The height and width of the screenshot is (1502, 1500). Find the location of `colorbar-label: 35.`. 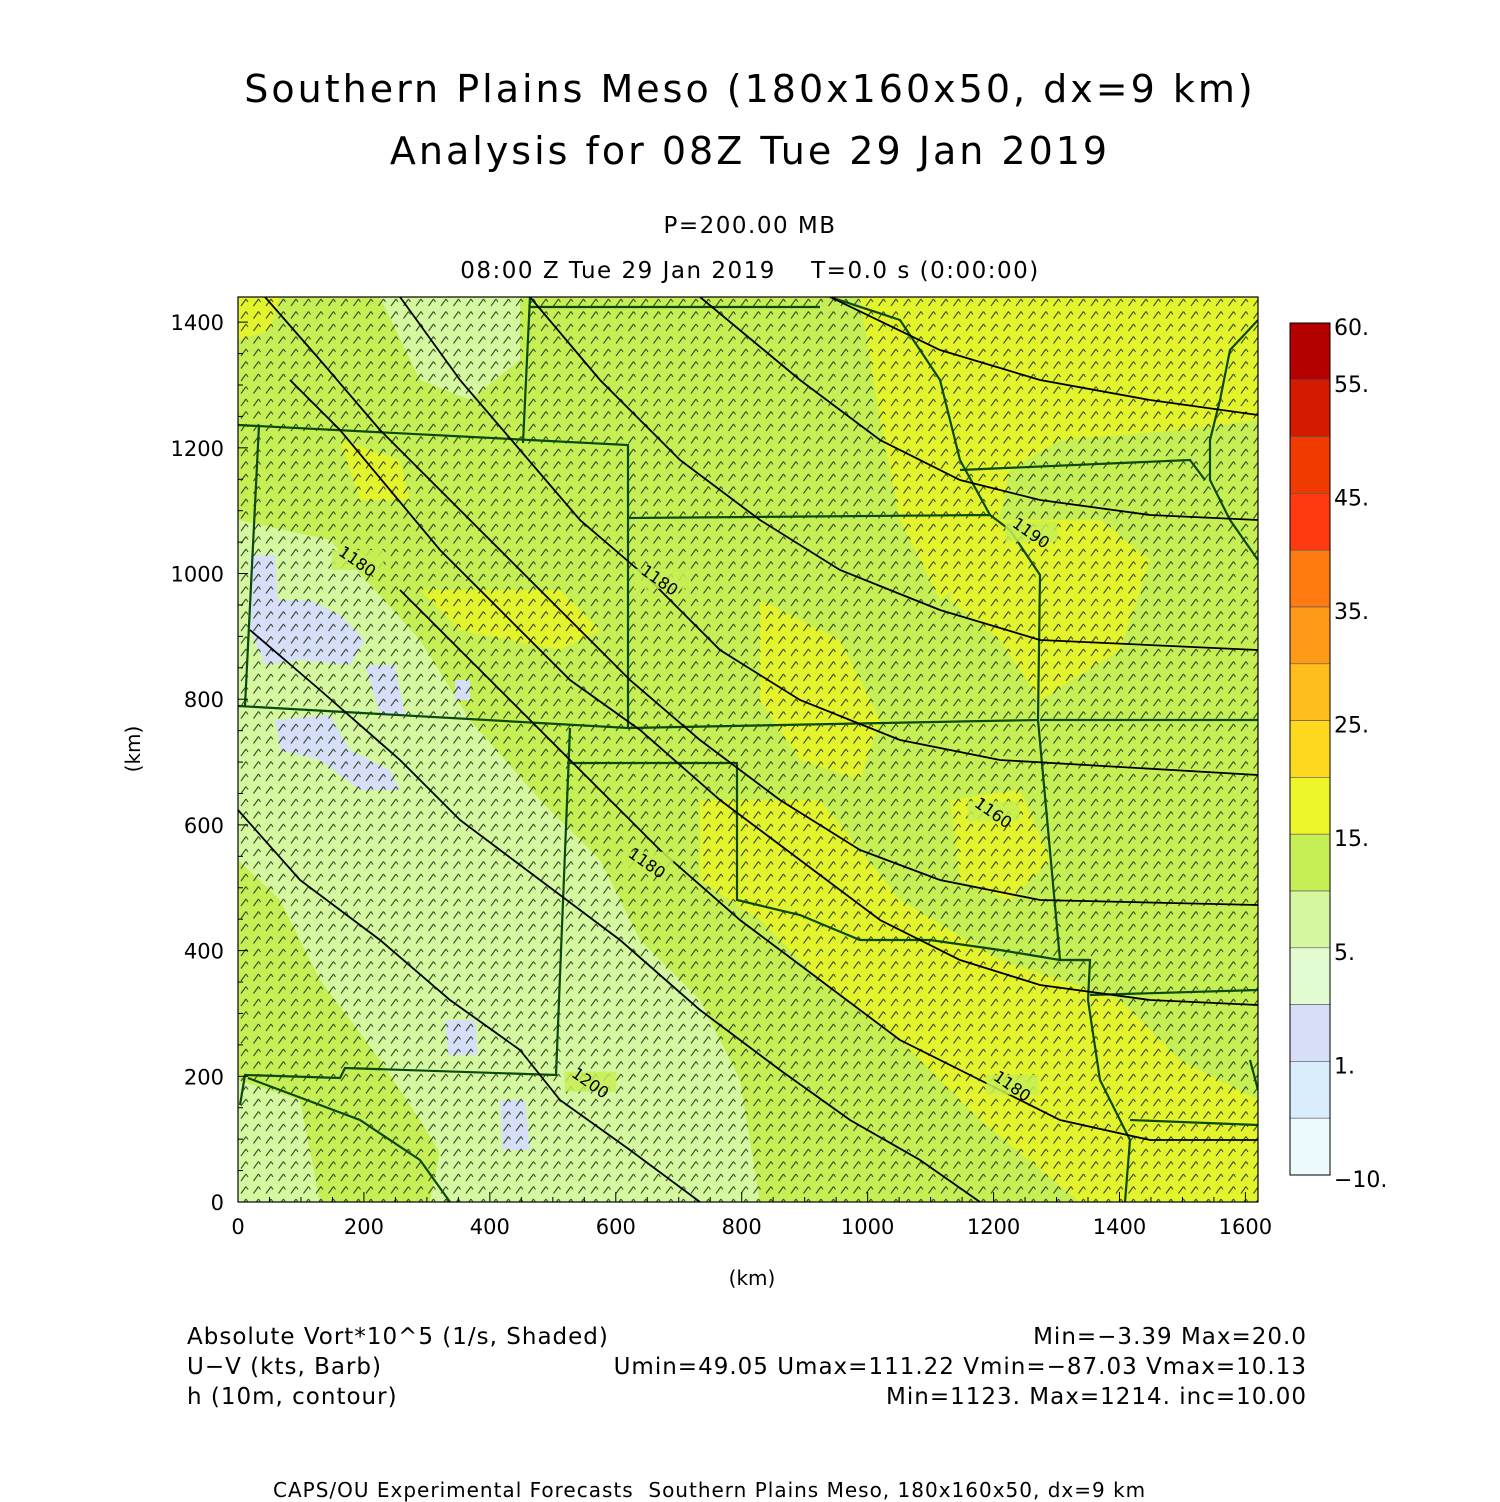

colorbar-label: 35. is located at coordinates (1351, 612).